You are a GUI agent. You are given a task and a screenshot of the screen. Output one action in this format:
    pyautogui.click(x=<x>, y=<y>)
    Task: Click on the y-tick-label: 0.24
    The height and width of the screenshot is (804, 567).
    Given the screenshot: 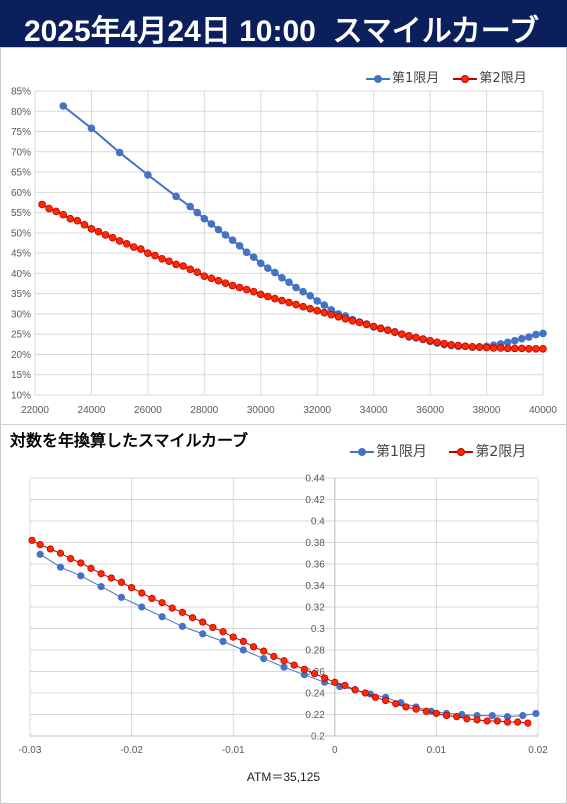 What is the action you would take?
    pyautogui.click(x=315, y=694)
    